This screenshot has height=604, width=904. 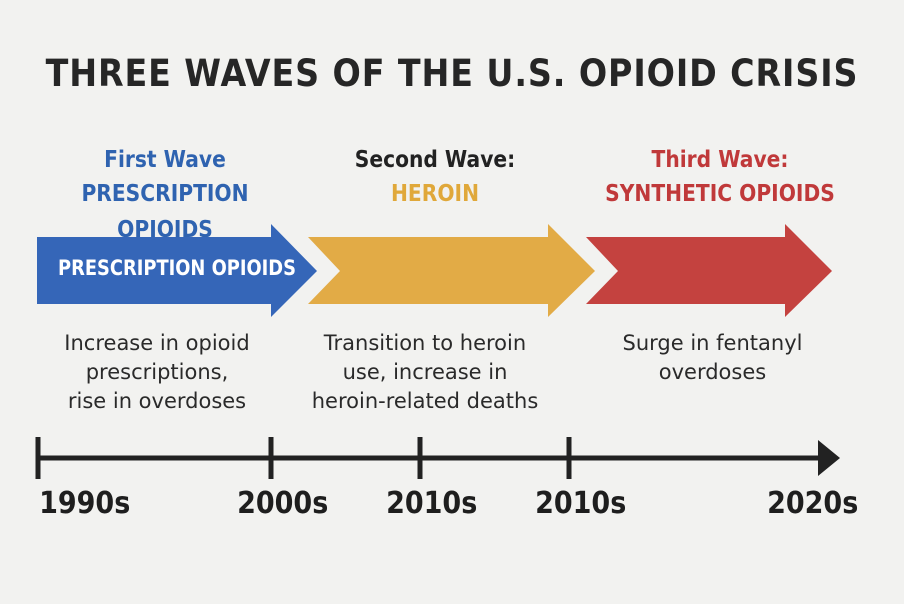 I want to click on first-wave-arrow-label: PRESCRIPTION OPIOIDS, so click(x=177, y=268).